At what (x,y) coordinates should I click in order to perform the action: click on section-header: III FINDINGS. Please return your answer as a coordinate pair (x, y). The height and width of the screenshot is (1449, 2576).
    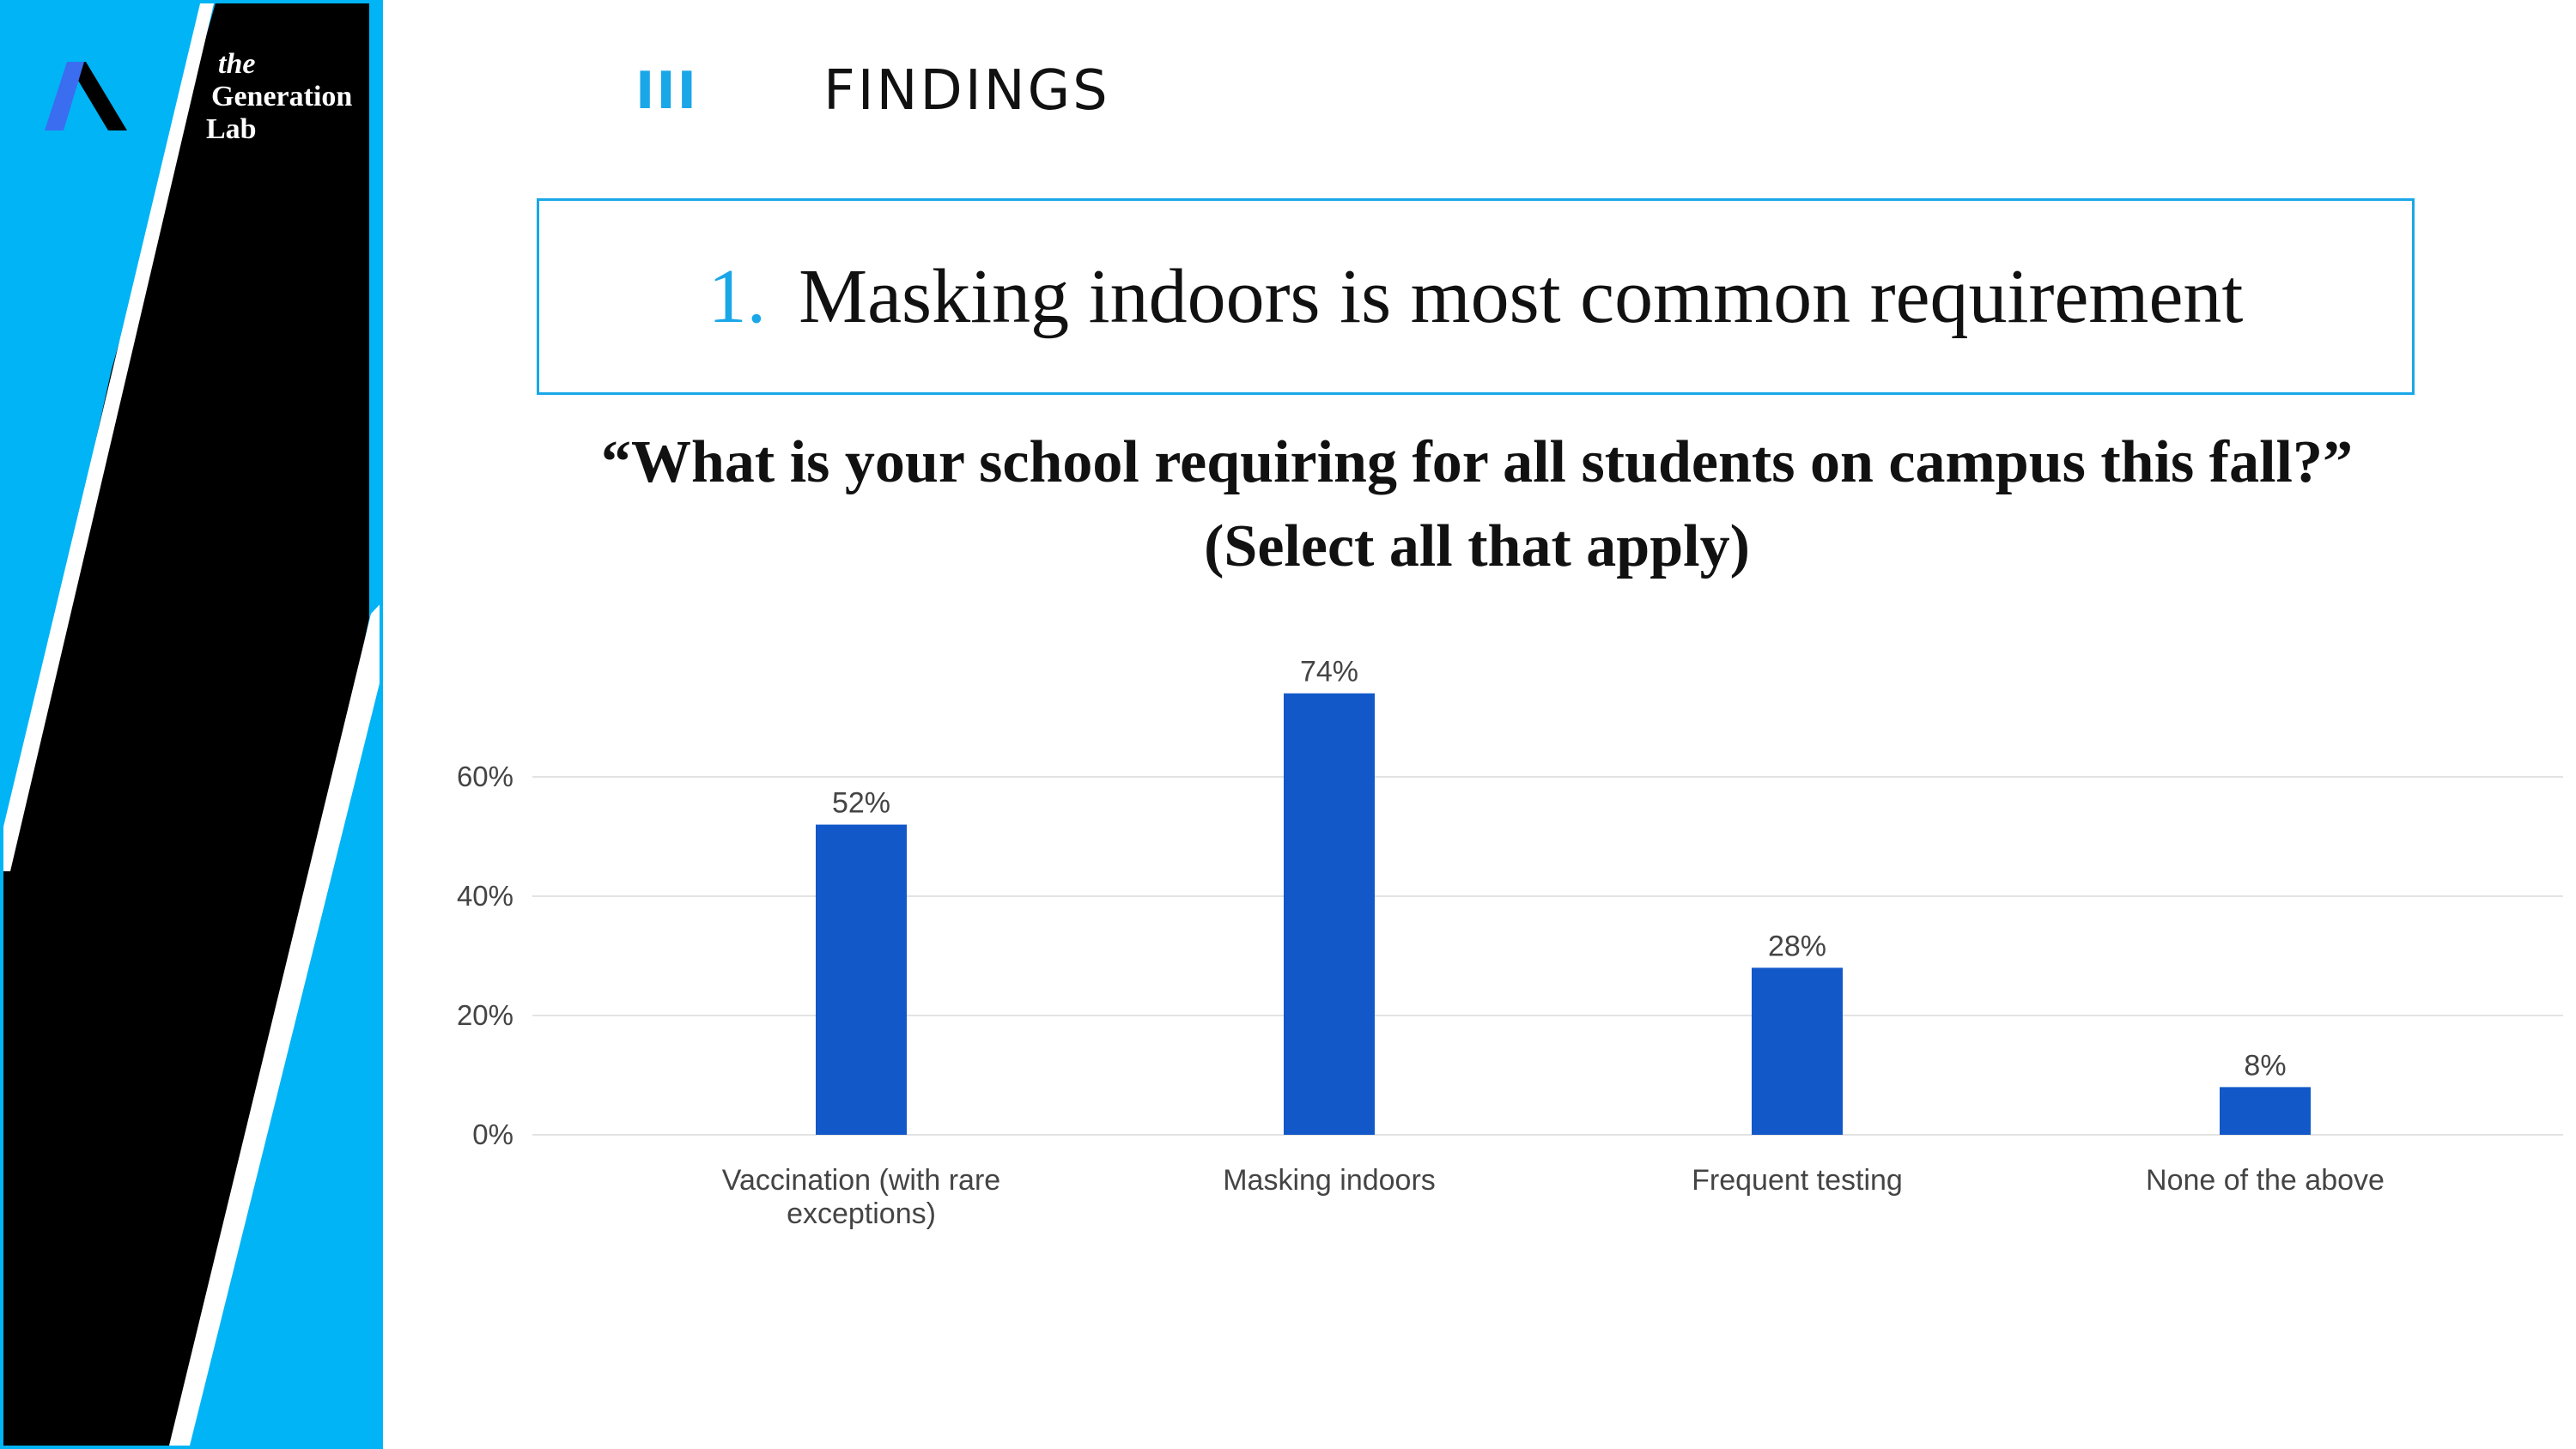
    Looking at the image, I should click on (872, 91).